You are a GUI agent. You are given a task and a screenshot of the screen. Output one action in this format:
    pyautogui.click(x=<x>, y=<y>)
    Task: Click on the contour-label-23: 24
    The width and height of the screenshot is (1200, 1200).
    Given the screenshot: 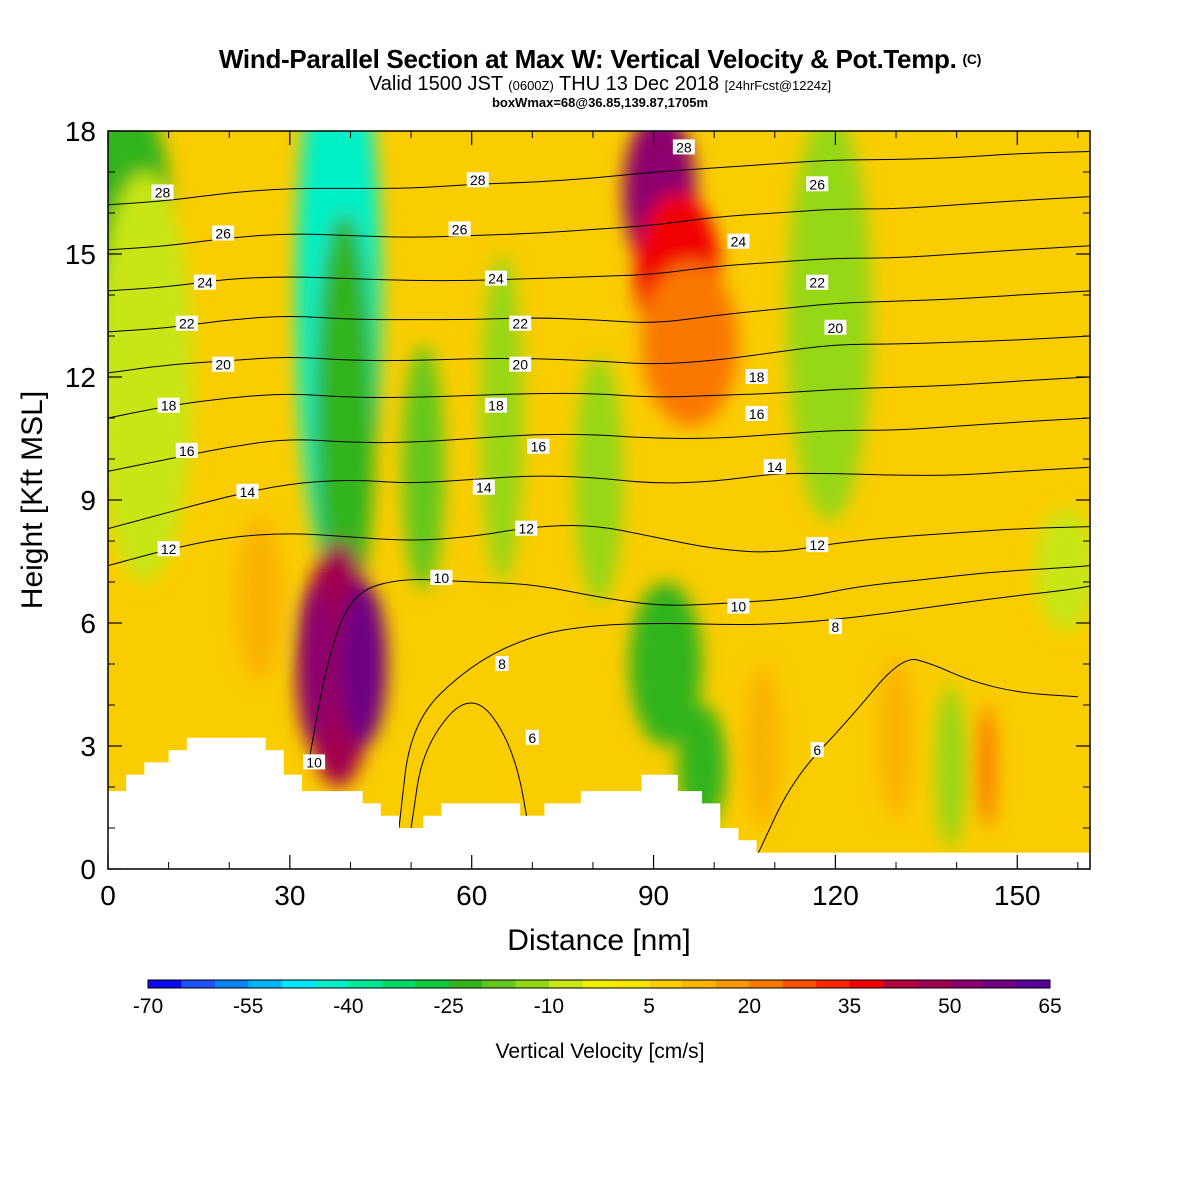 What is the action you would take?
    pyautogui.click(x=739, y=242)
    